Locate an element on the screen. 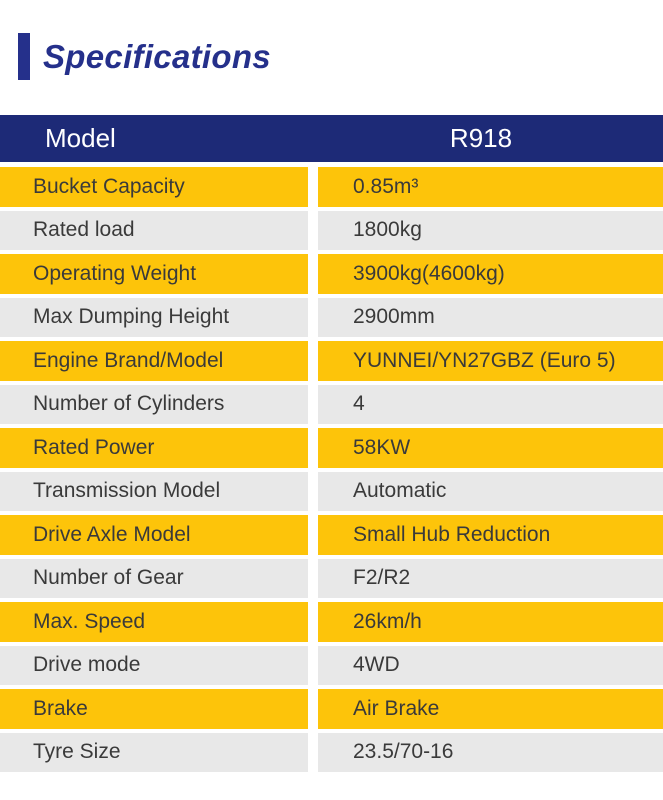 This screenshot has width=663, height=800. row-value: Small Hub Reduction is located at coordinates (490, 535).